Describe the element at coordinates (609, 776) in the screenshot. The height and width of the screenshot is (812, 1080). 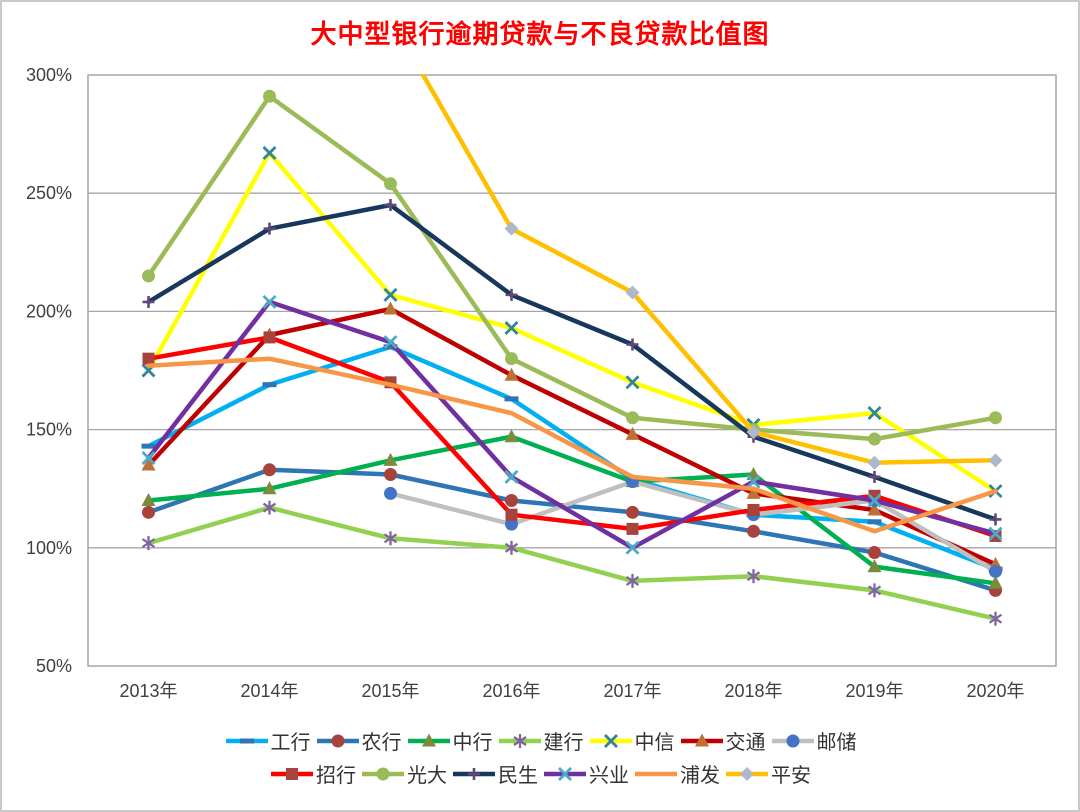
I see `legend-label-兴业: 兴业` at that location.